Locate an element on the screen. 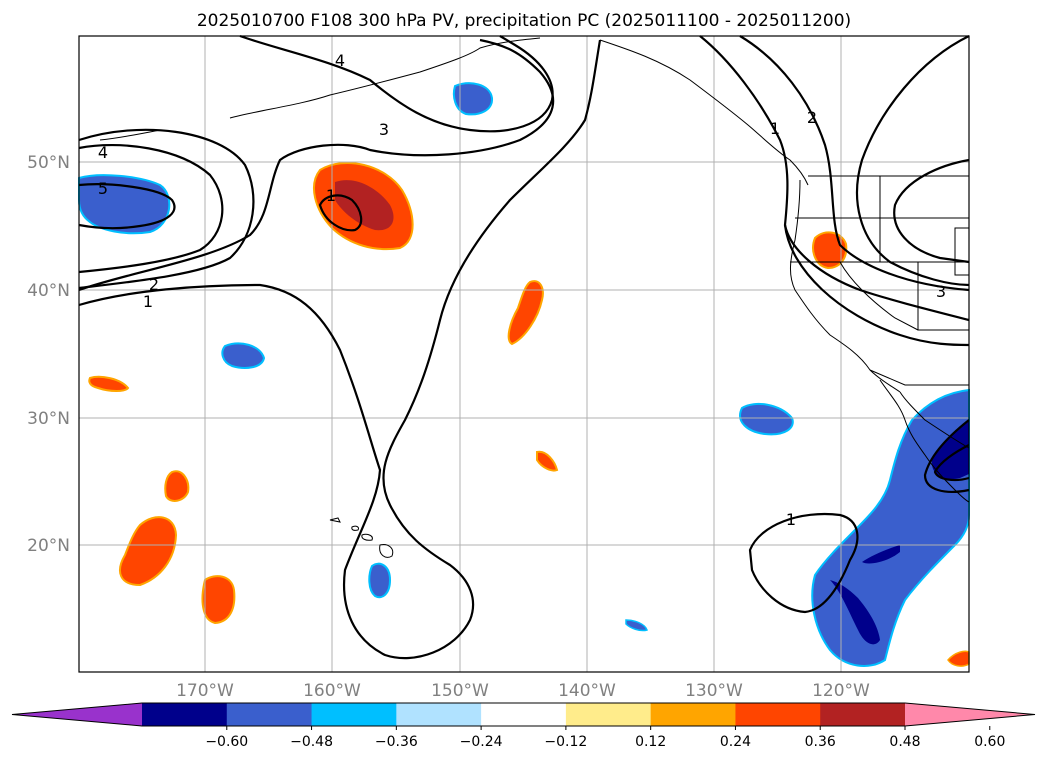  colorbar-tick-label: 0.60 is located at coordinates (989, 742).